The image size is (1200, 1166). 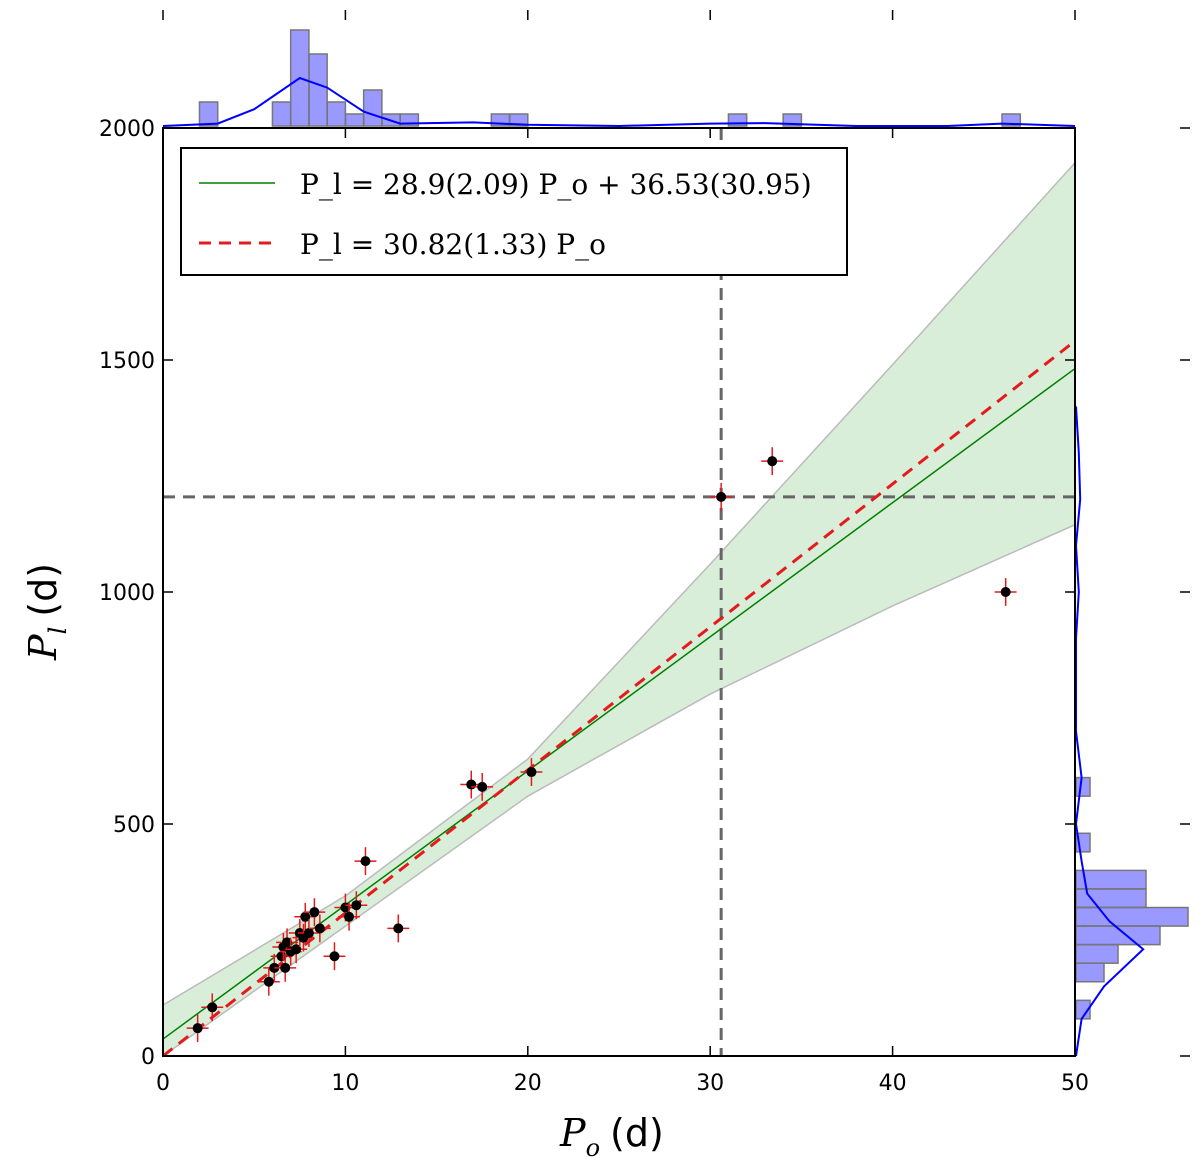 I want to click on top-marginal-histogram, so click(x=619, y=78).